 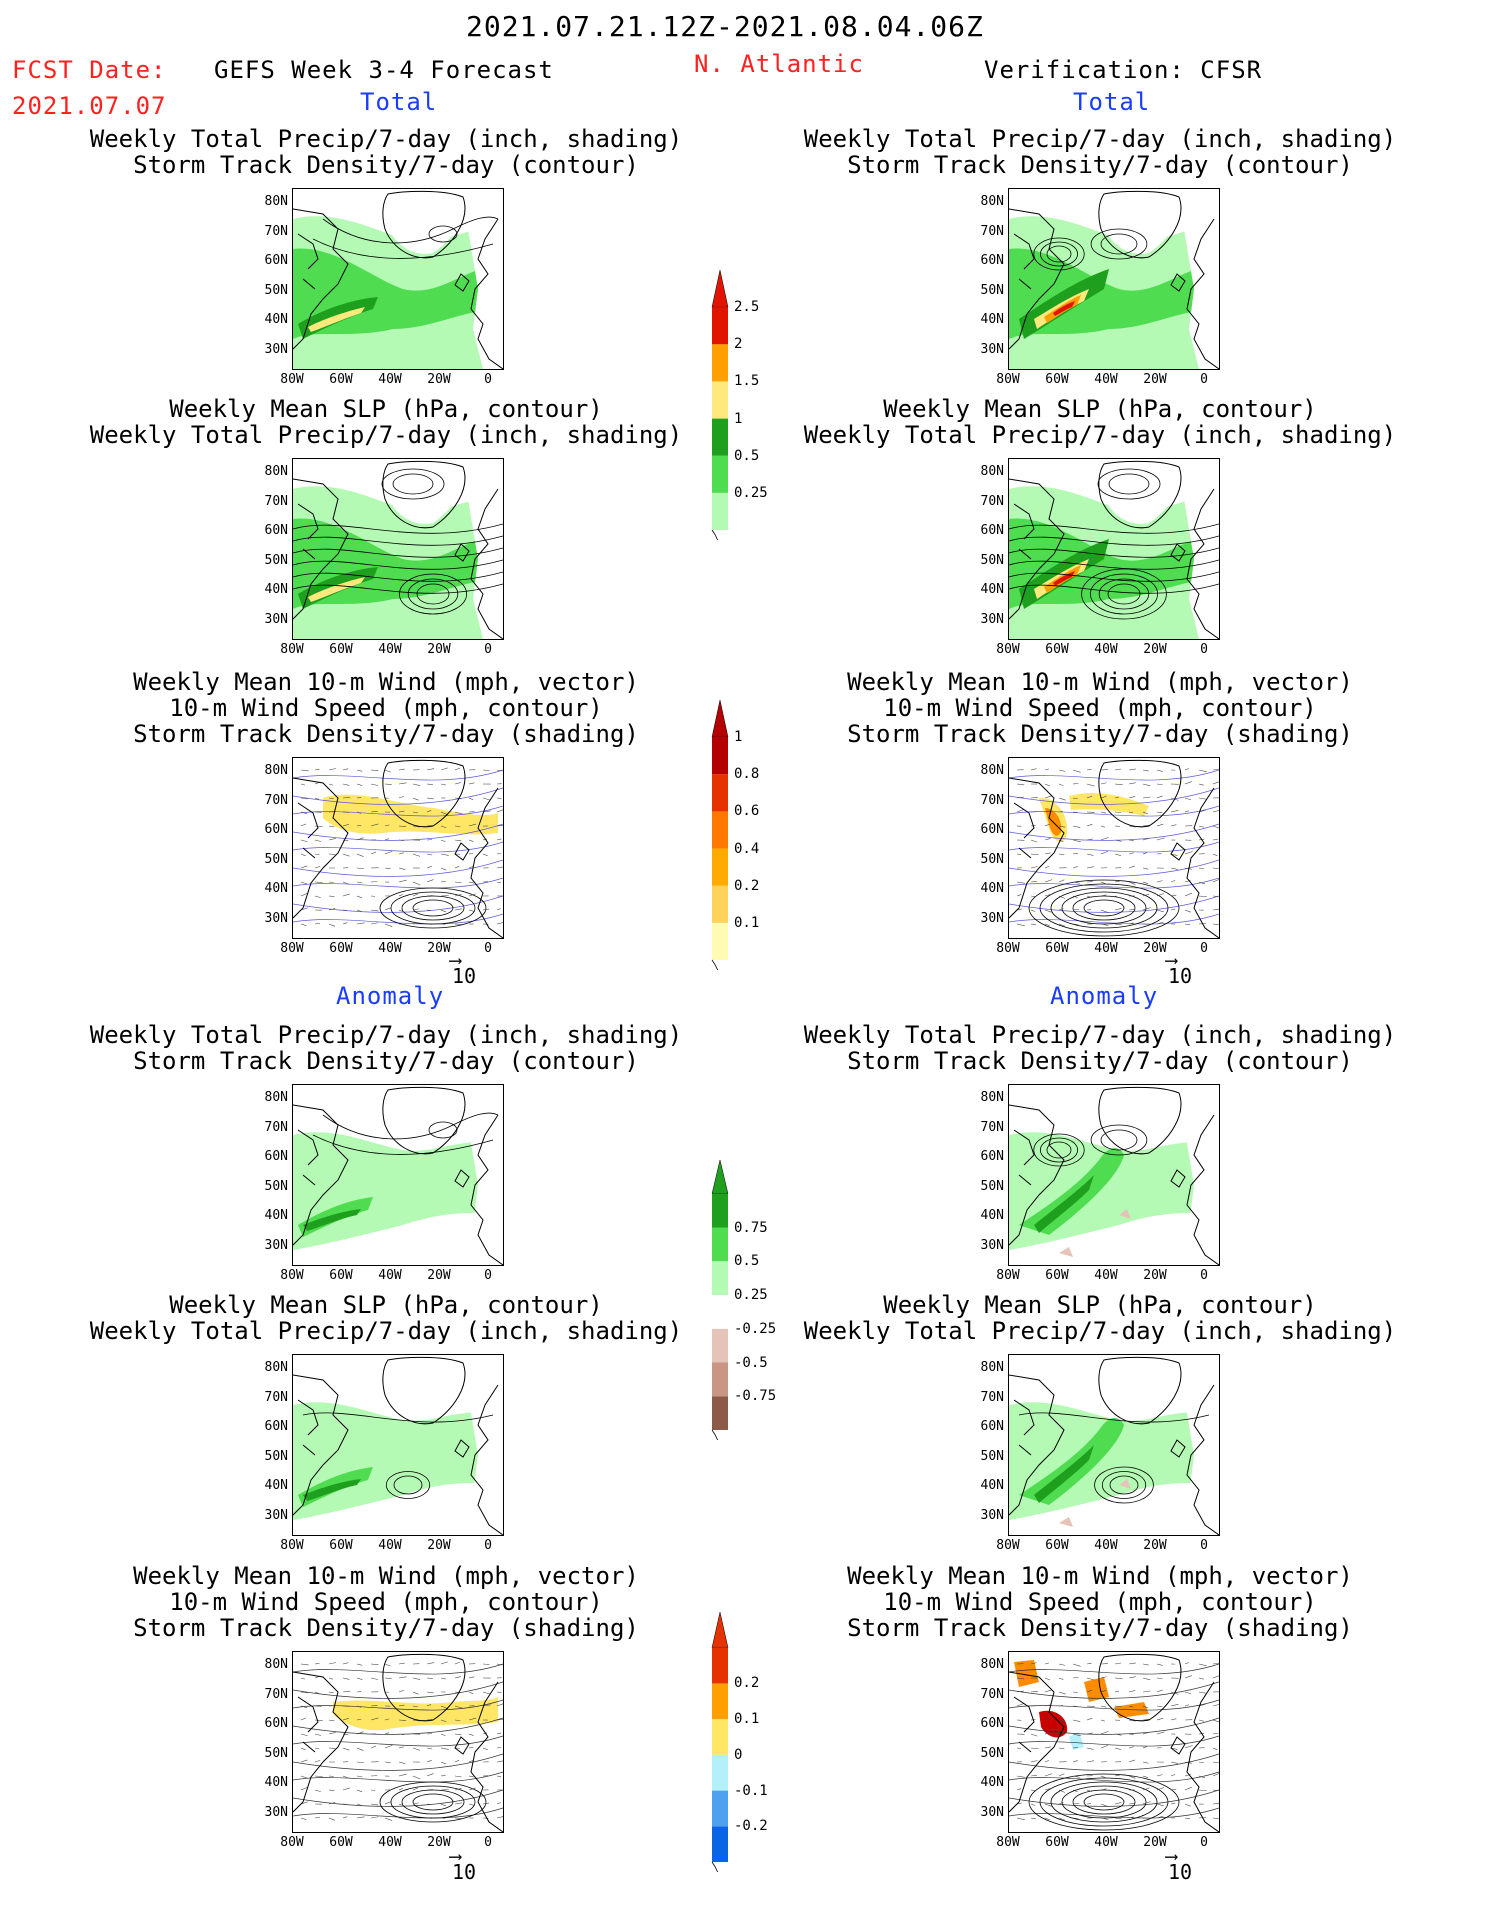 I want to click on lon-tick-label: 80W, so click(x=292, y=649).